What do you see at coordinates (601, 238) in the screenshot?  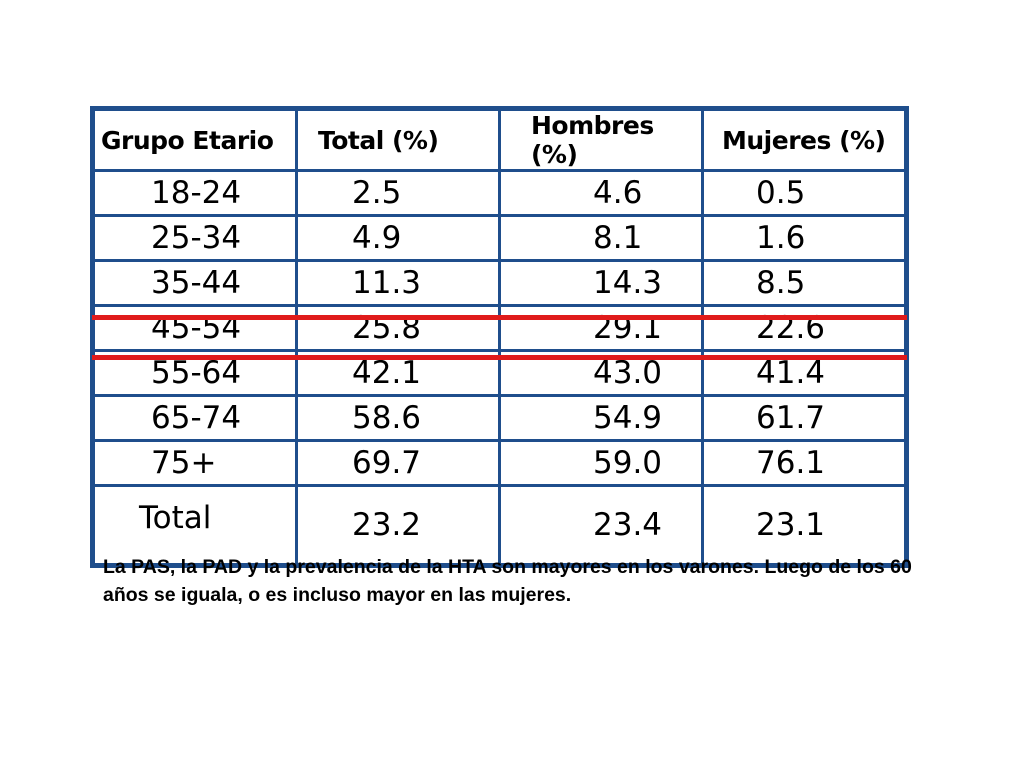 I see `cell-men: 8.1` at bounding box center [601, 238].